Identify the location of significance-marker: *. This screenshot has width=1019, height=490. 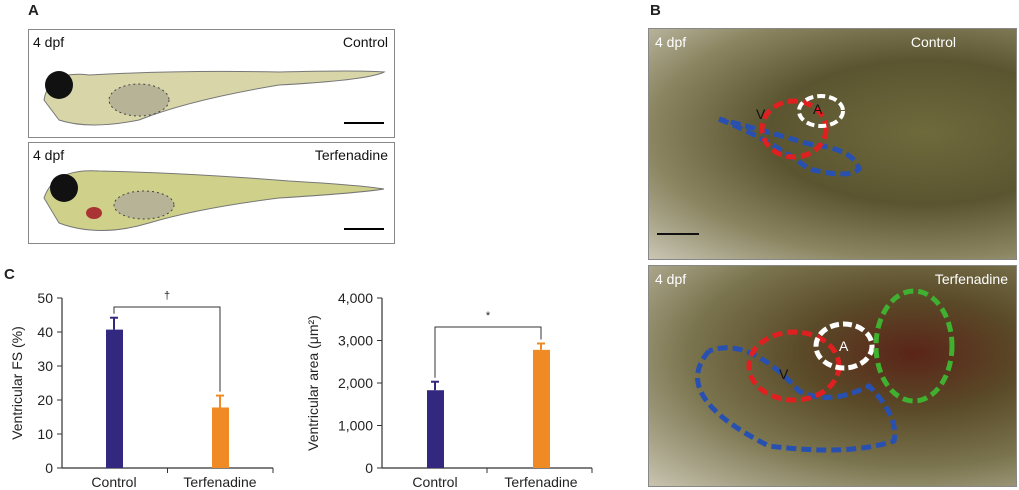
(488, 316).